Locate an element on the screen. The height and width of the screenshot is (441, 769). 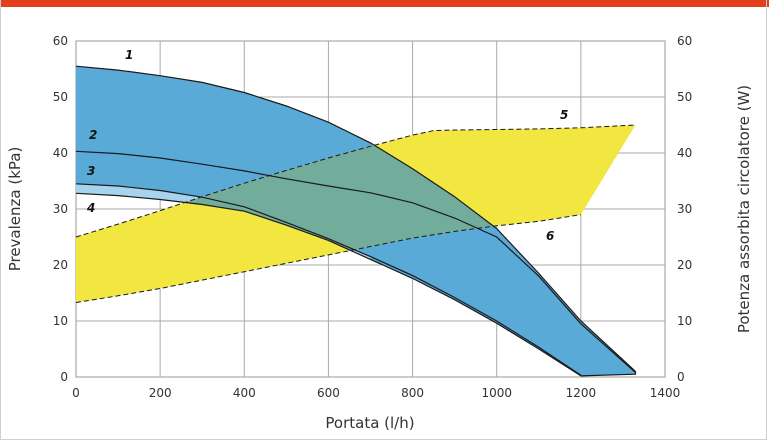
x-tick-label: 600 is located at coordinates (328, 393).